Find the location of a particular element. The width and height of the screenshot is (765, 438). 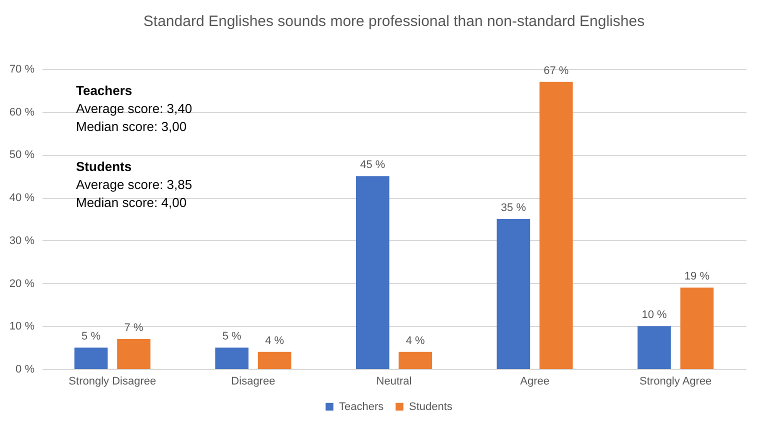

y-tick-label: 50 % is located at coordinates (22, 155).